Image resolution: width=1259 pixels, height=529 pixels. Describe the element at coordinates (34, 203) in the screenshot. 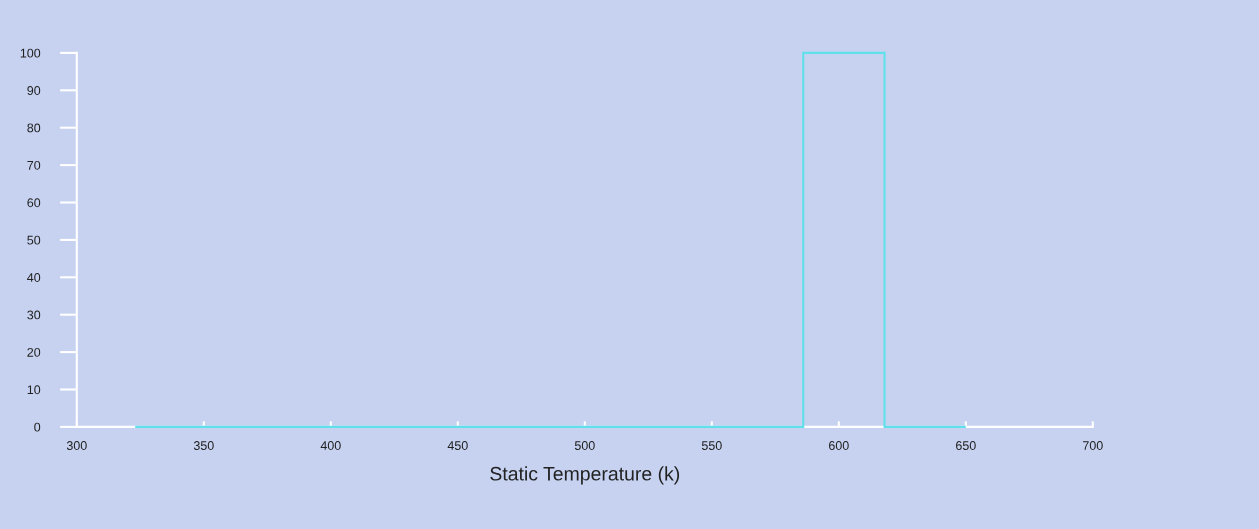

I see `y-tick-label: 60` at that location.